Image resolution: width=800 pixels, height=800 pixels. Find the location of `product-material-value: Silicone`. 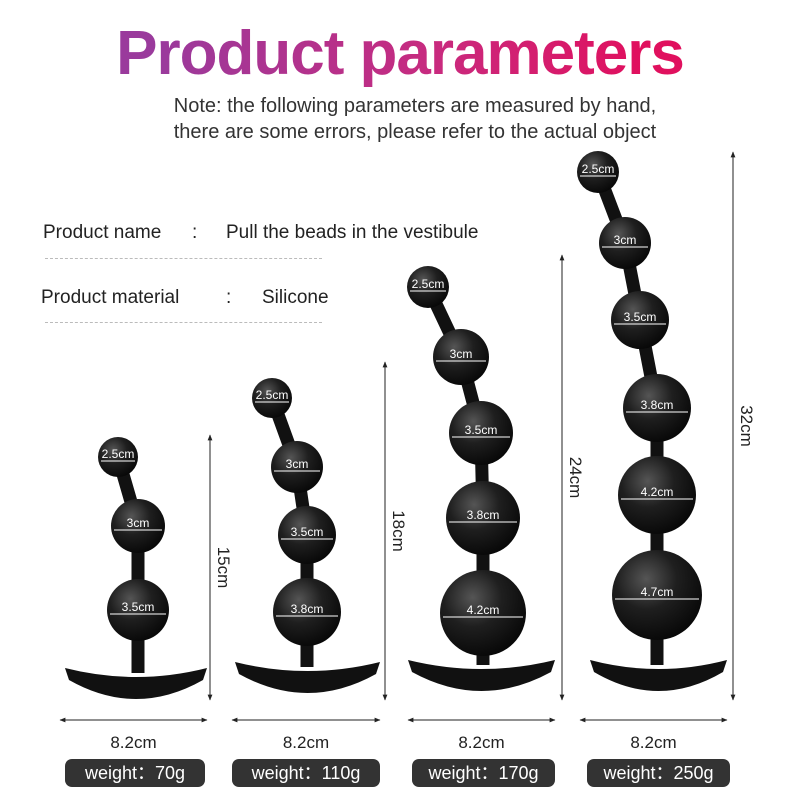

product-material-value: Silicone is located at coordinates (295, 297).